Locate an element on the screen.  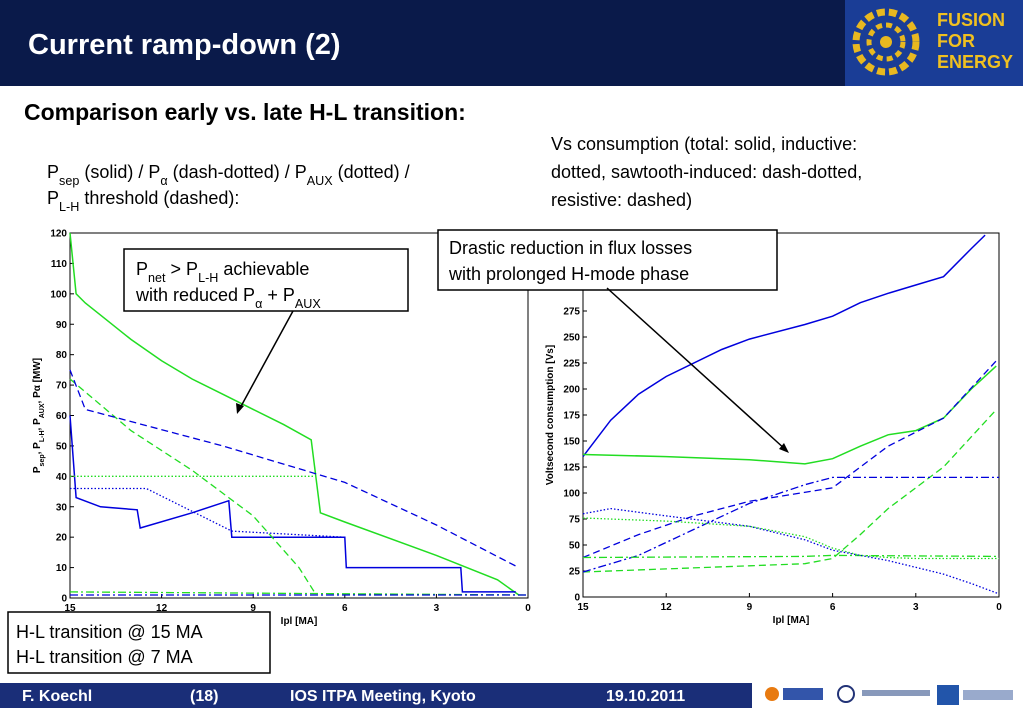
y-tick-label: 120 is located at coordinates (58, 234).